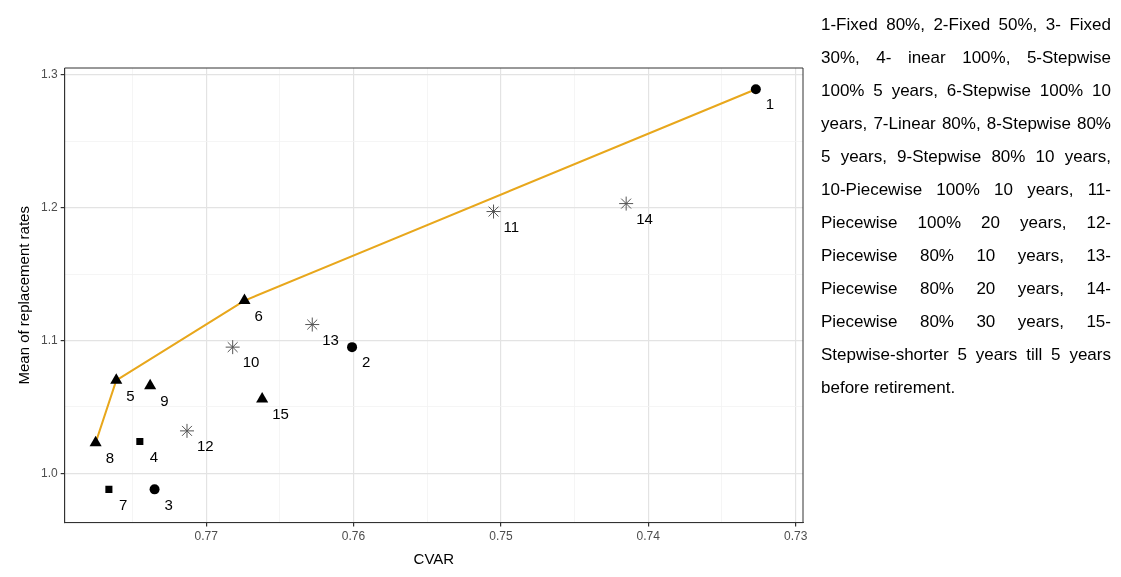 This screenshot has width=1121, height=577. Describe the element at coordinates (501, 536) in the screenshot. I see `x-tick-label: 0.75` at that location.